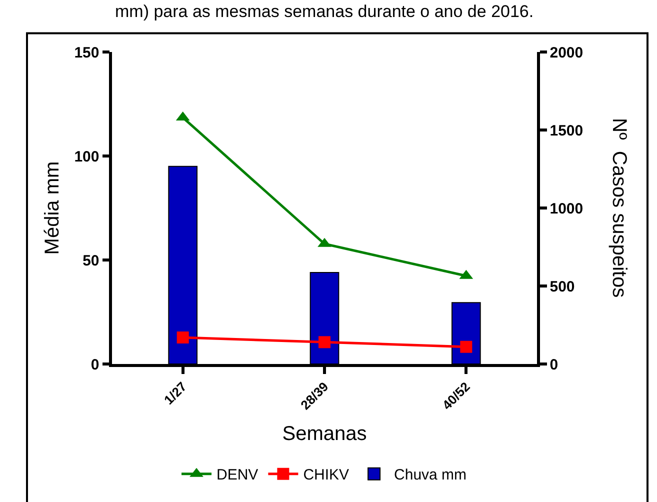 Image resolution: width=657 pixels, height=502 pixels. What do you see at coordinates (430, 475) in the screenshot?
I see `legend-label: Chuva mm` at bounding box center [430, 475].